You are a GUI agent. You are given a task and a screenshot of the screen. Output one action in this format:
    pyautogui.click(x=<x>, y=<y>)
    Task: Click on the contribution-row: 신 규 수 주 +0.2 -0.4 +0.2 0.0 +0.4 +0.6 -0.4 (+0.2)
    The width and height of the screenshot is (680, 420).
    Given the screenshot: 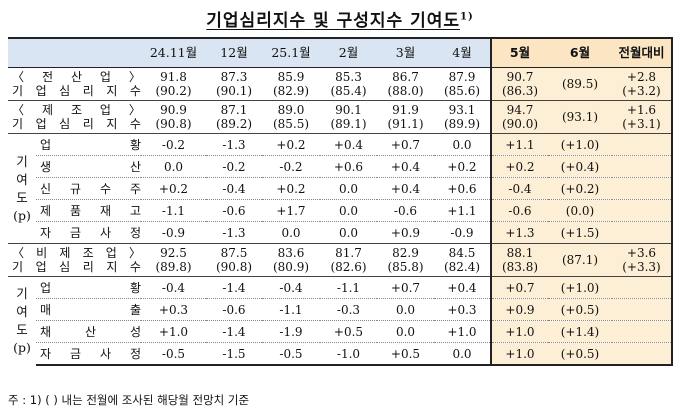 What is the action you would take?
    pyautogui.click(x=340, y=188)
    